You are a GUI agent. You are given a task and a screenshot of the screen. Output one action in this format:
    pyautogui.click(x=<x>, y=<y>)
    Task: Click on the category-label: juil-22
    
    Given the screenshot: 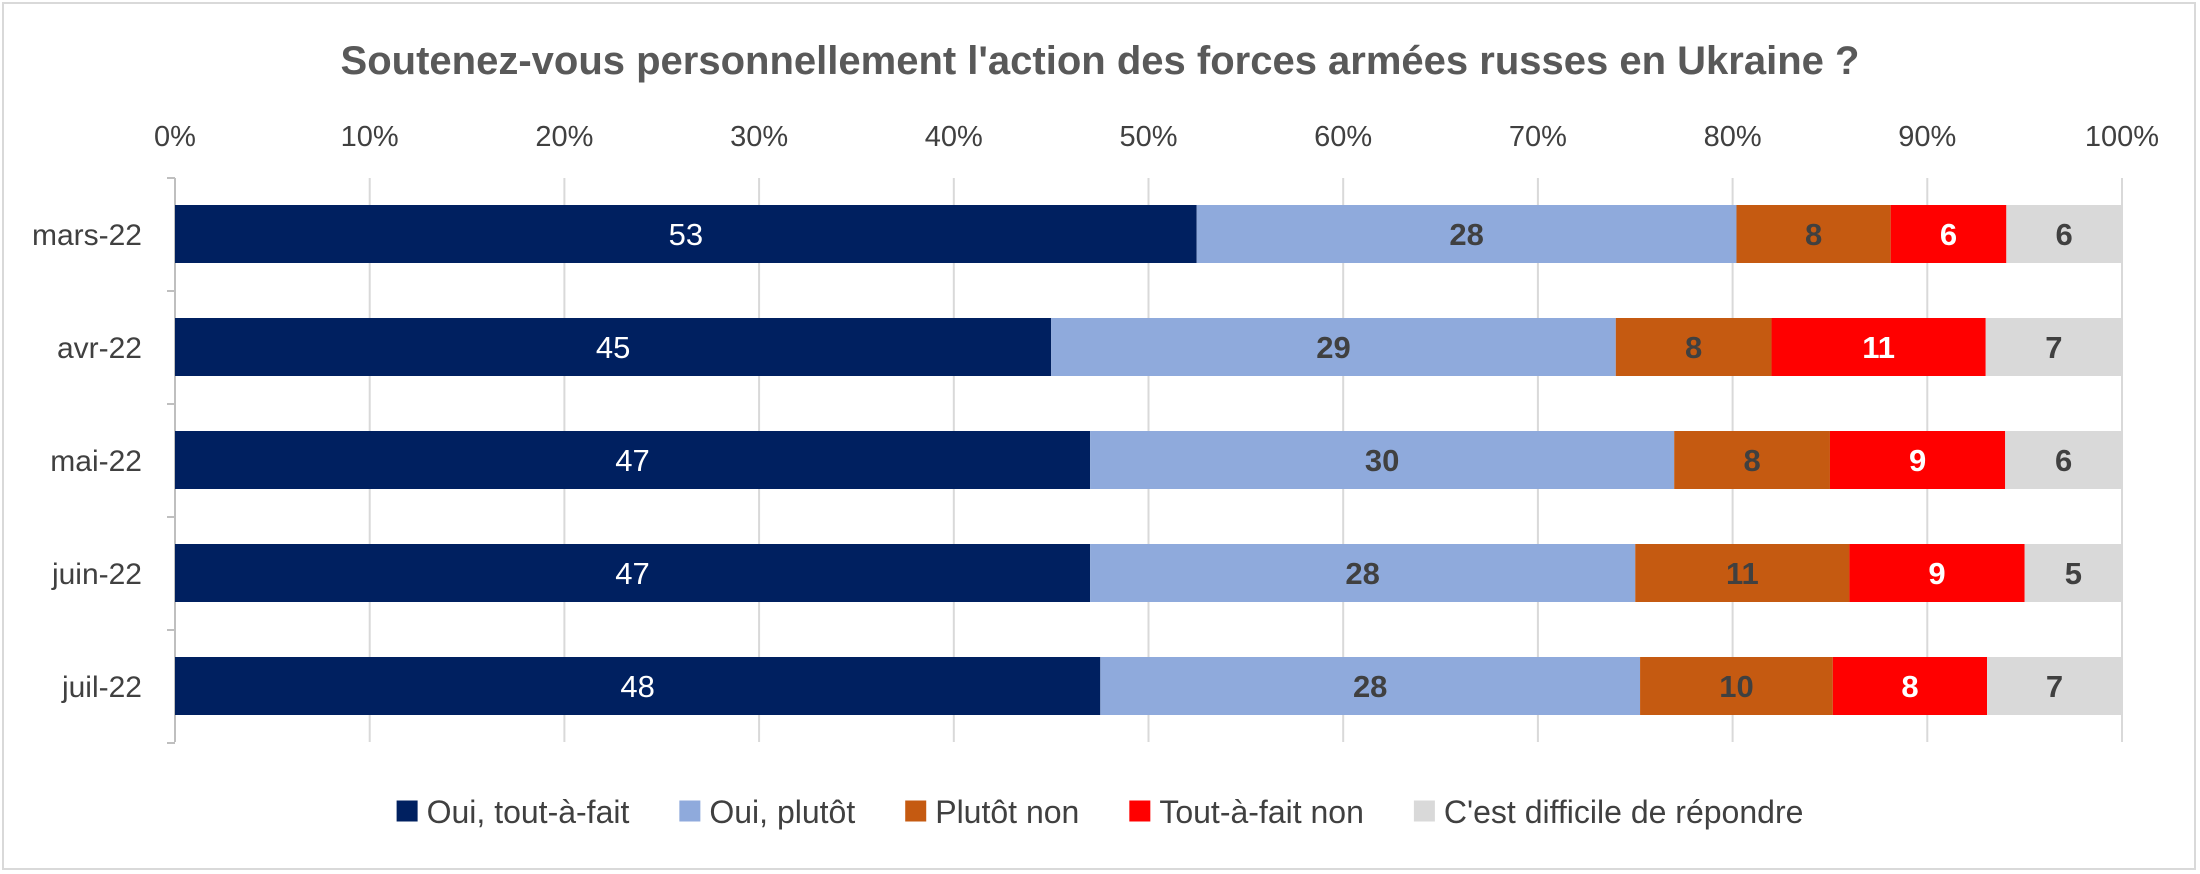 What is the action you would take?
    pyautogui.click(x=101, y=687)
    